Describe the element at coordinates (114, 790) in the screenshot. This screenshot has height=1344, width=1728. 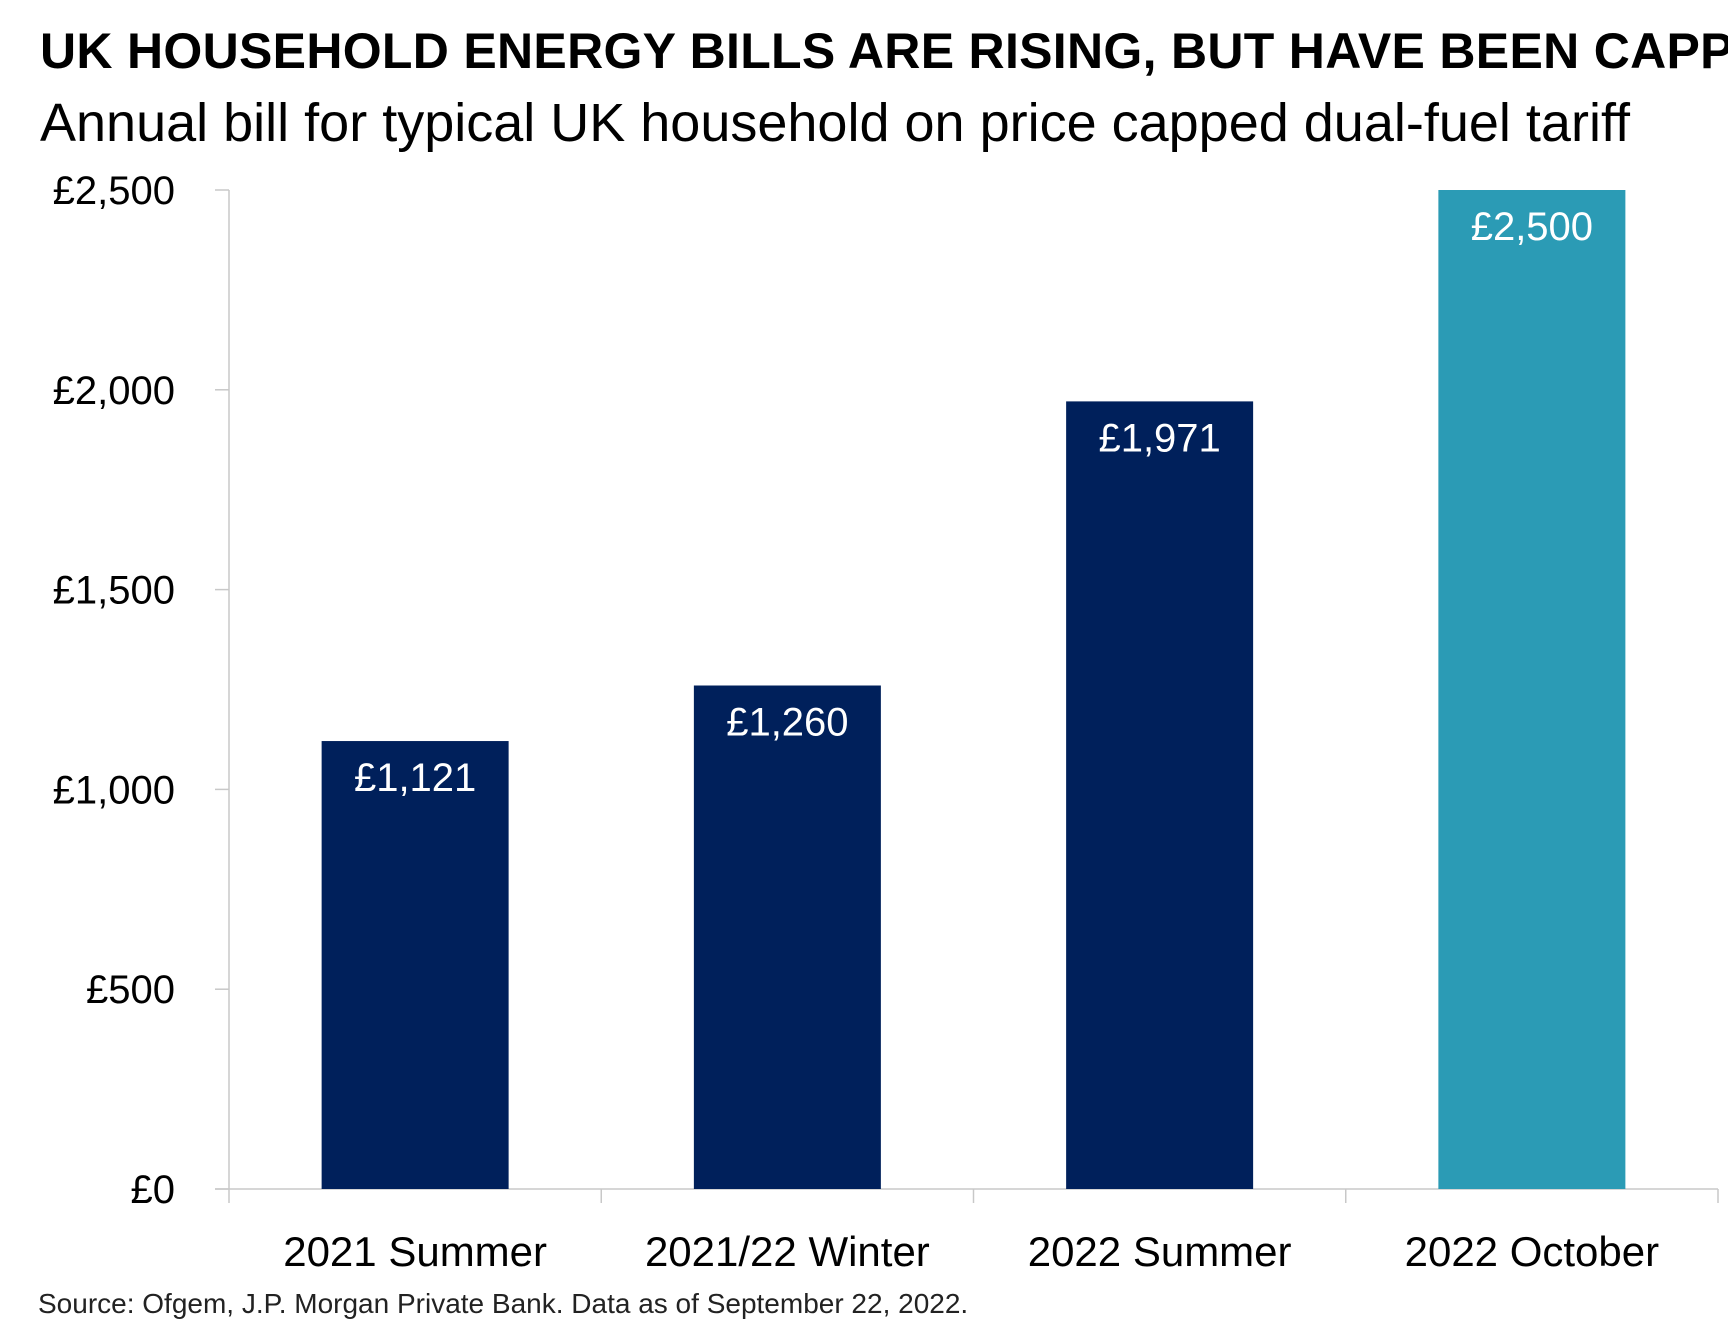
I see `y-tick-label: £1,000` at that location.